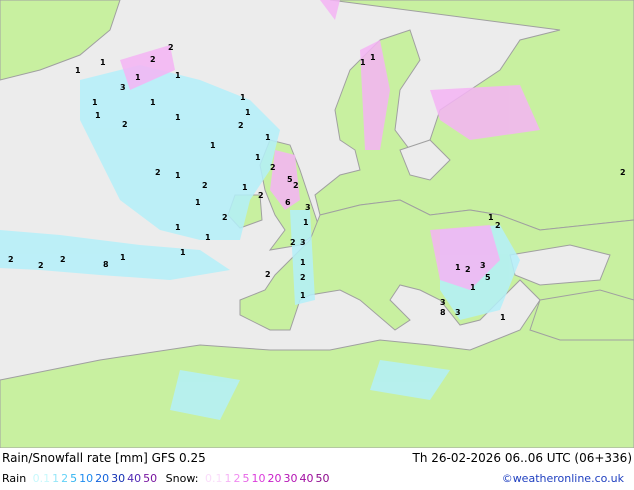 The image size is (634, 490). I want to click on value-label: 6, so click(288, 202).